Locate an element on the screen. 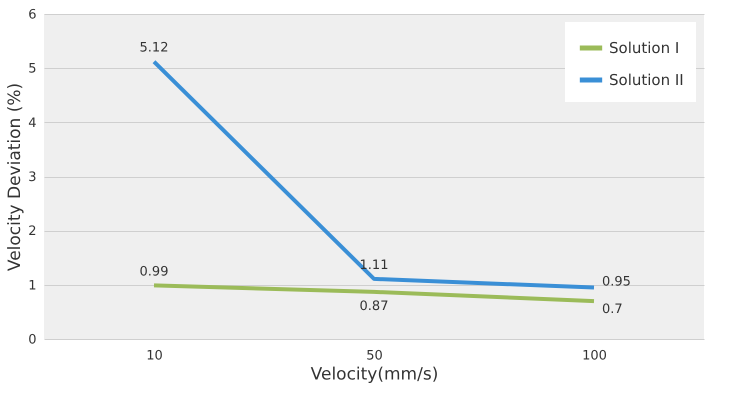  y-tick-label: 5 is located at coordinates (32, 69).